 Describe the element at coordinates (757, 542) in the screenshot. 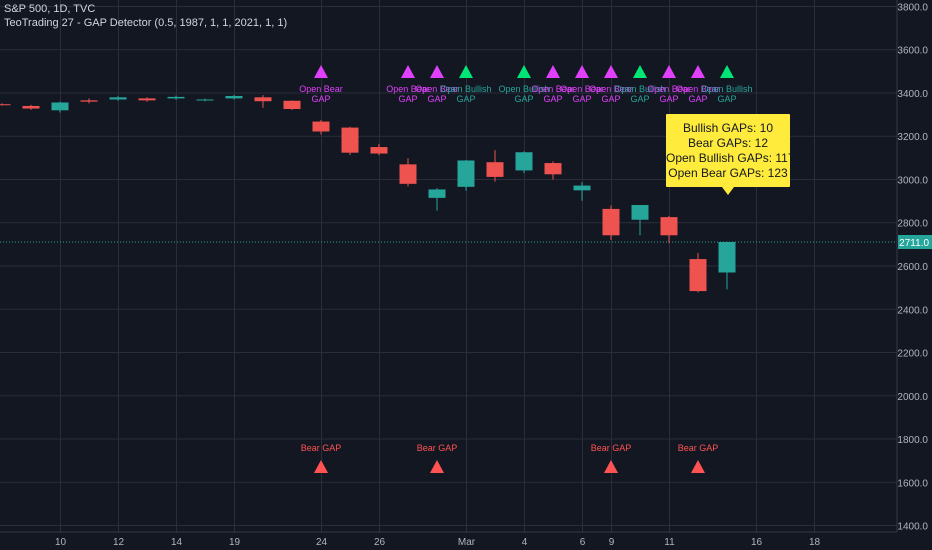

I see `time-tick-label: 16` at that location.